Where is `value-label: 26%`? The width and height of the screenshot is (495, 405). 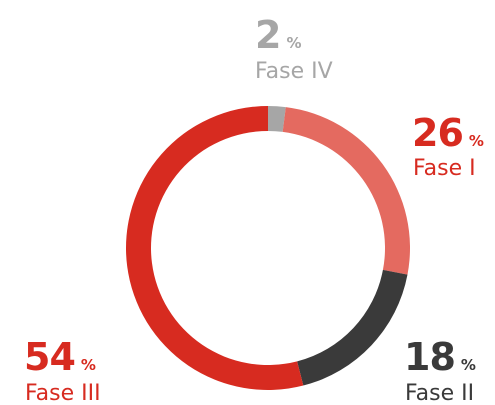 value-label: 26% is located at coordinates (448, 133).